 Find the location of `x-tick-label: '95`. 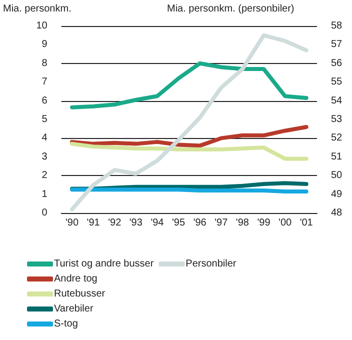

x-tick-label: '95 is located at coordinates (179, 223).